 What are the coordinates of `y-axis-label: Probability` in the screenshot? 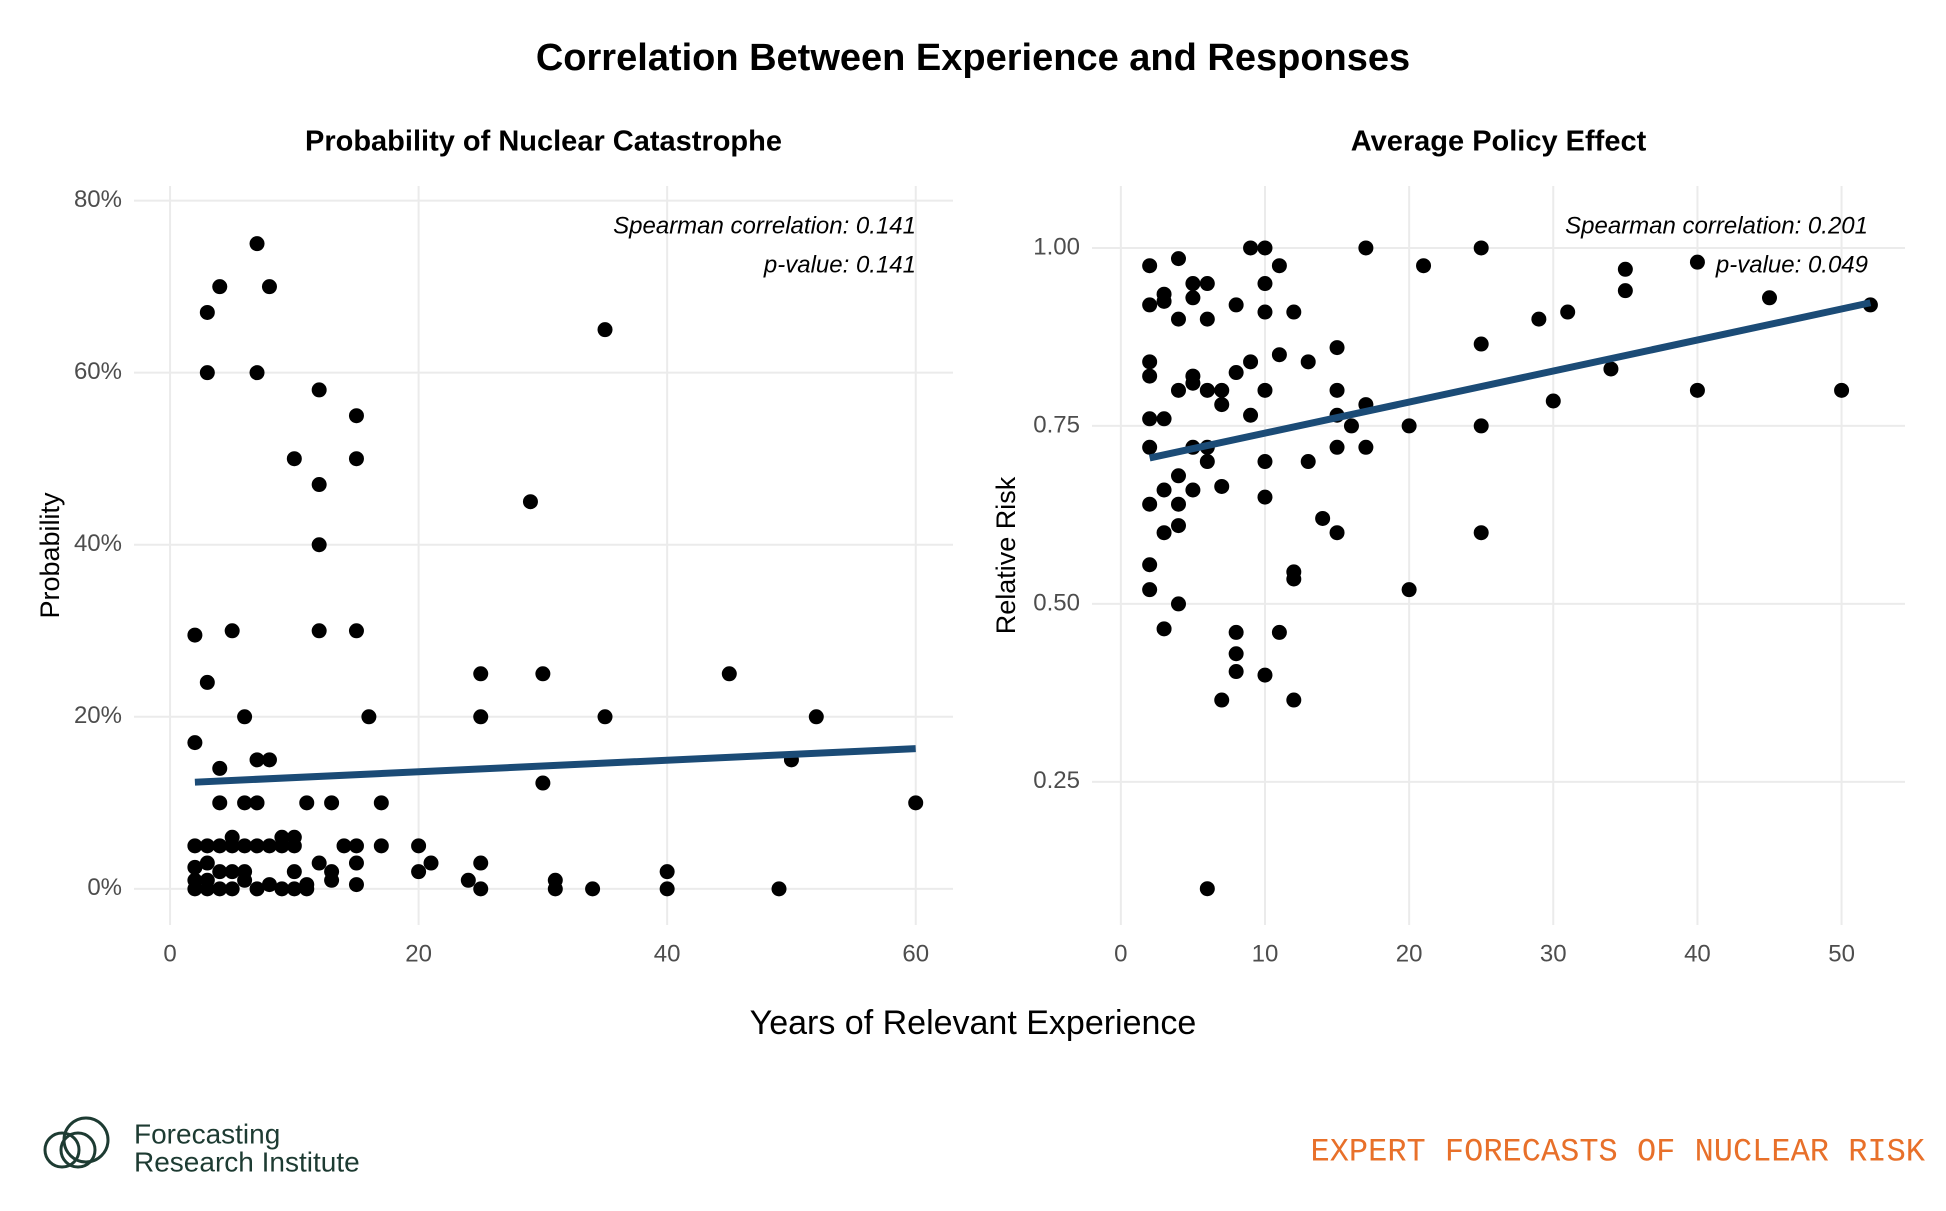 It's located at (50, 555).